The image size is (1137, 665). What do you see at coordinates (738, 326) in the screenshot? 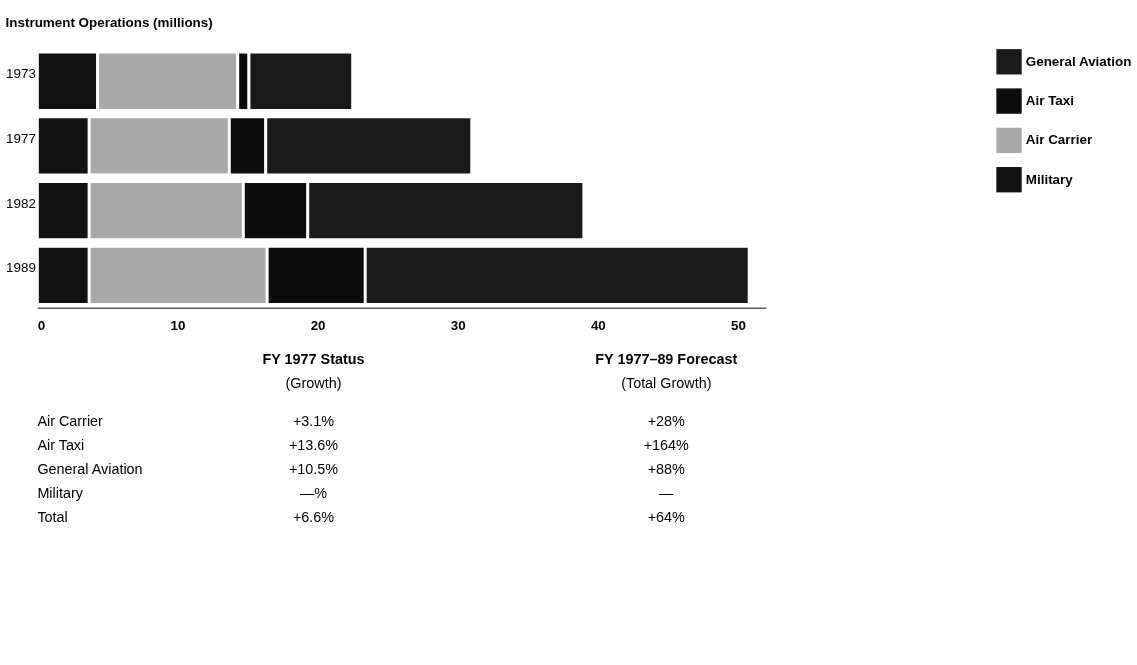
I see `x-tick-label: 50` at bounding box center [738, 326].